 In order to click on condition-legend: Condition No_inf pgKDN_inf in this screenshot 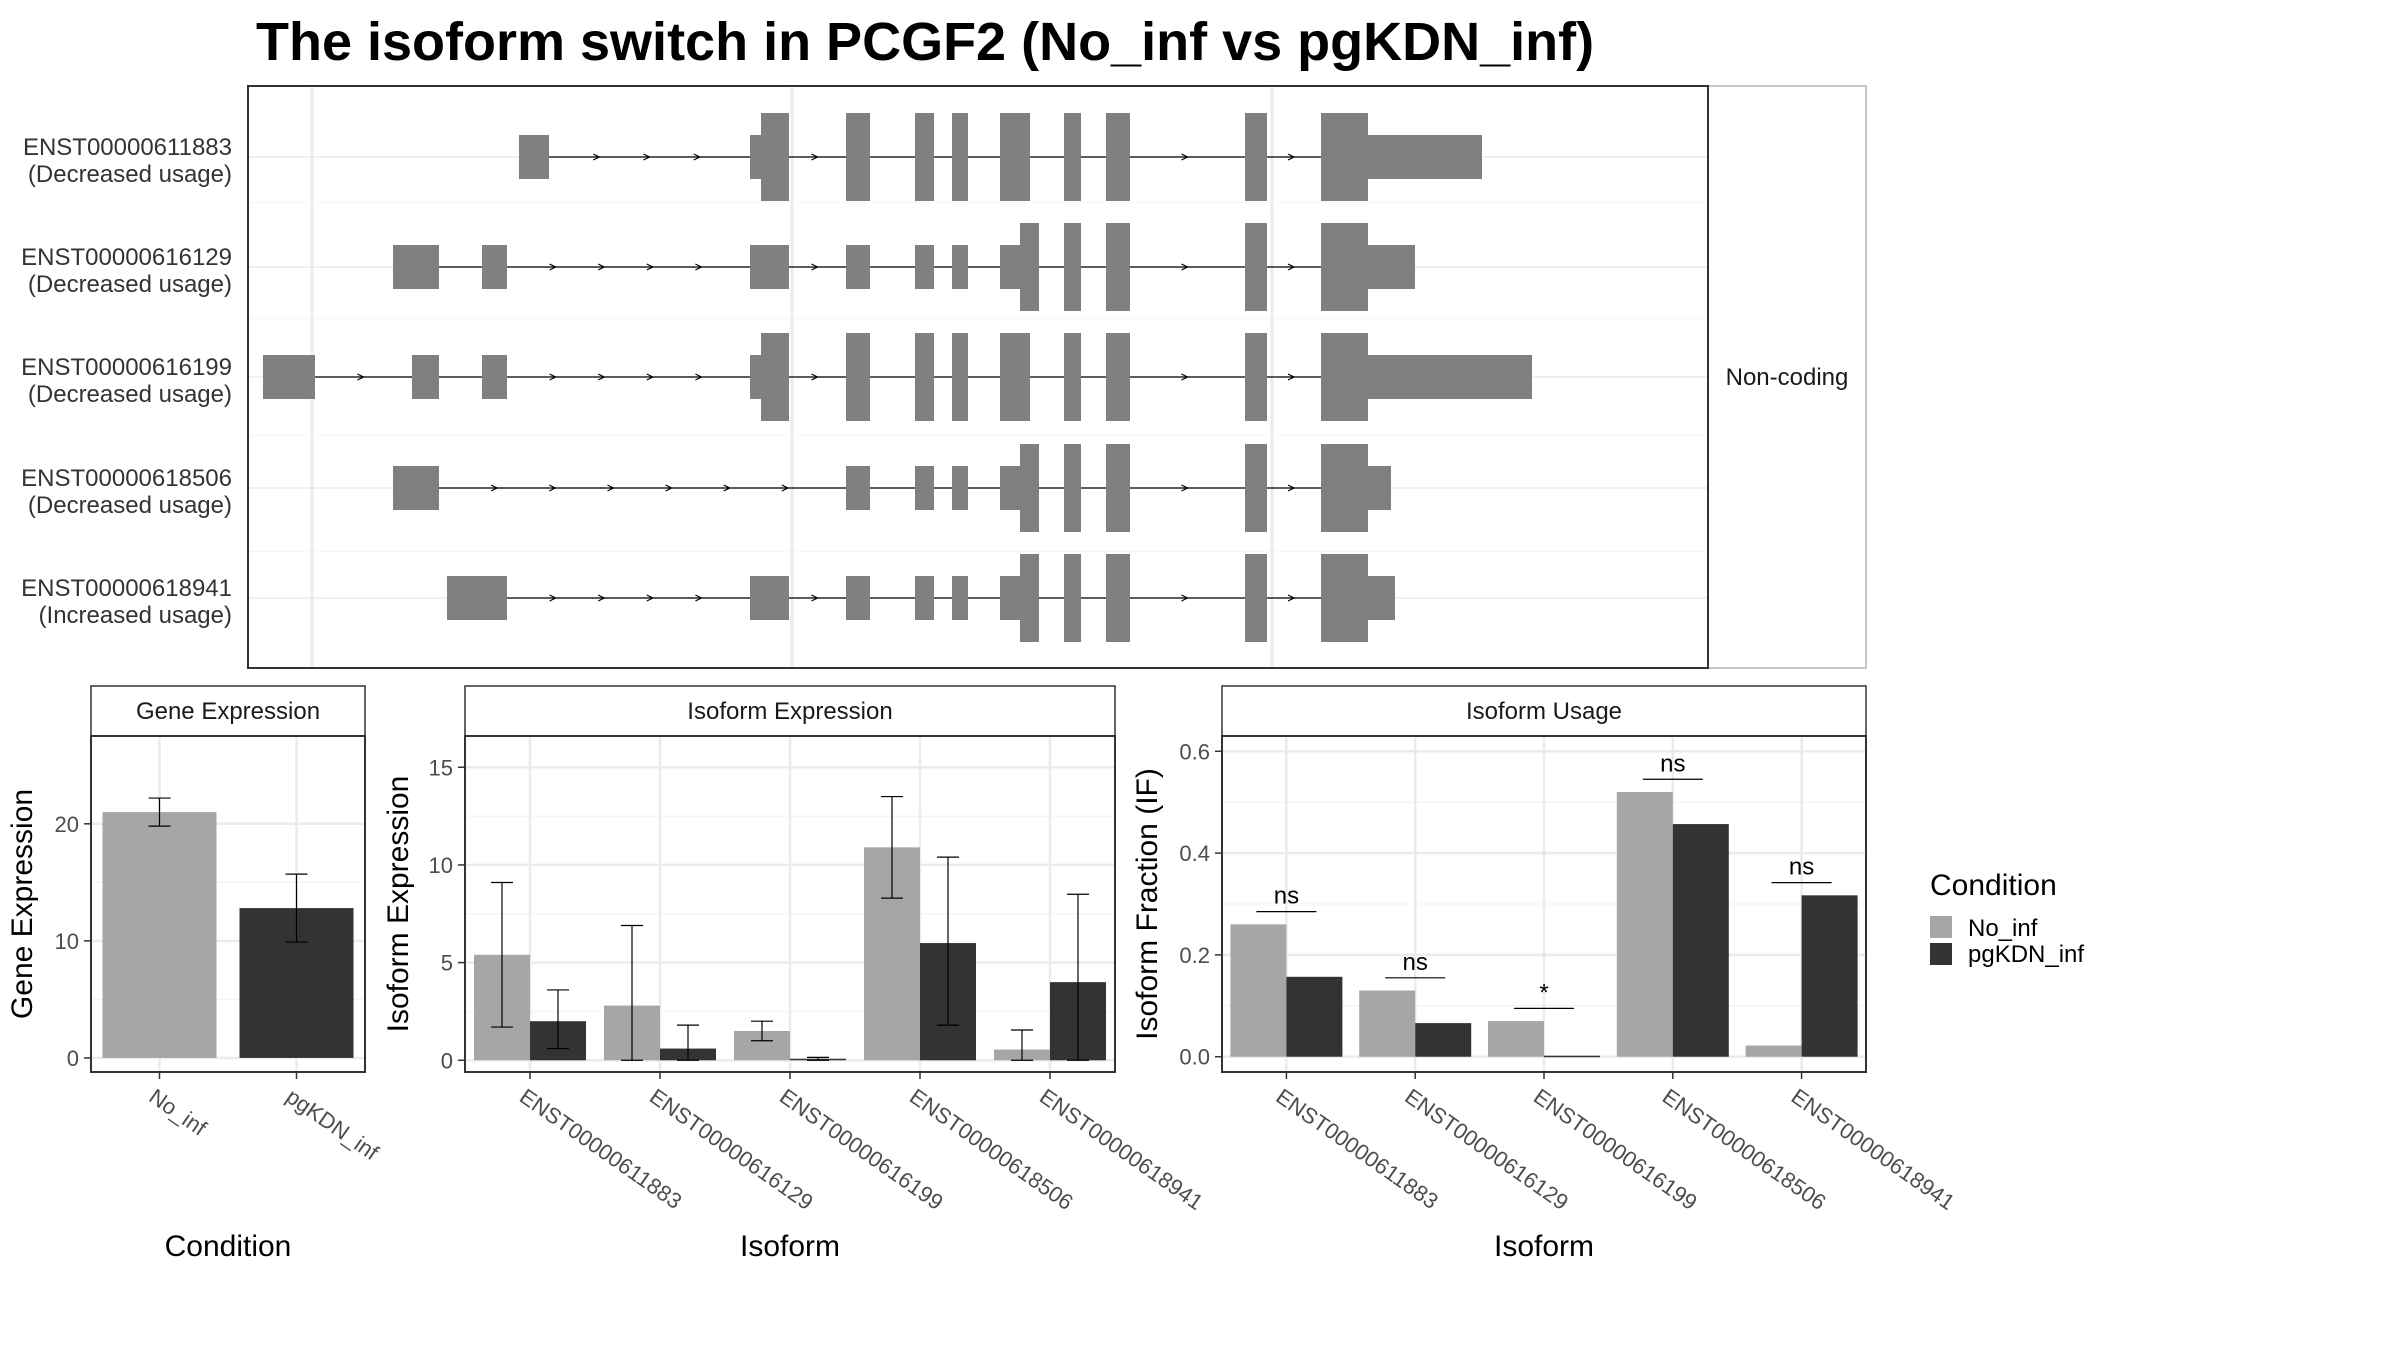, I will do `click(2007, 918)`.